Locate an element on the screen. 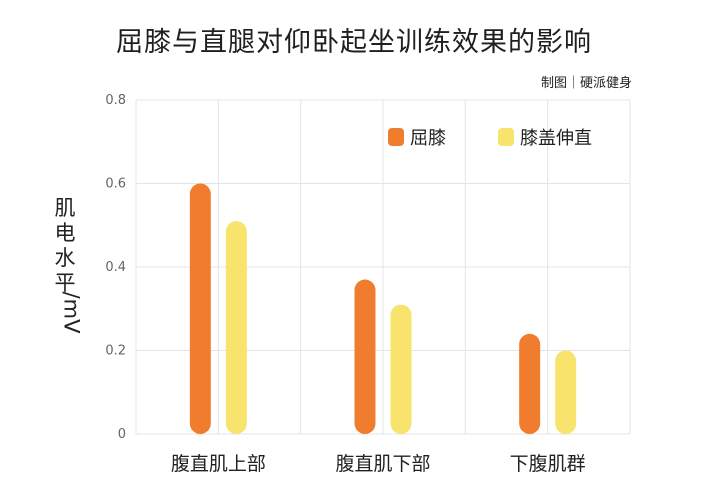  legend-label: 膝盖伸直 is located at coordinates (556, 138).